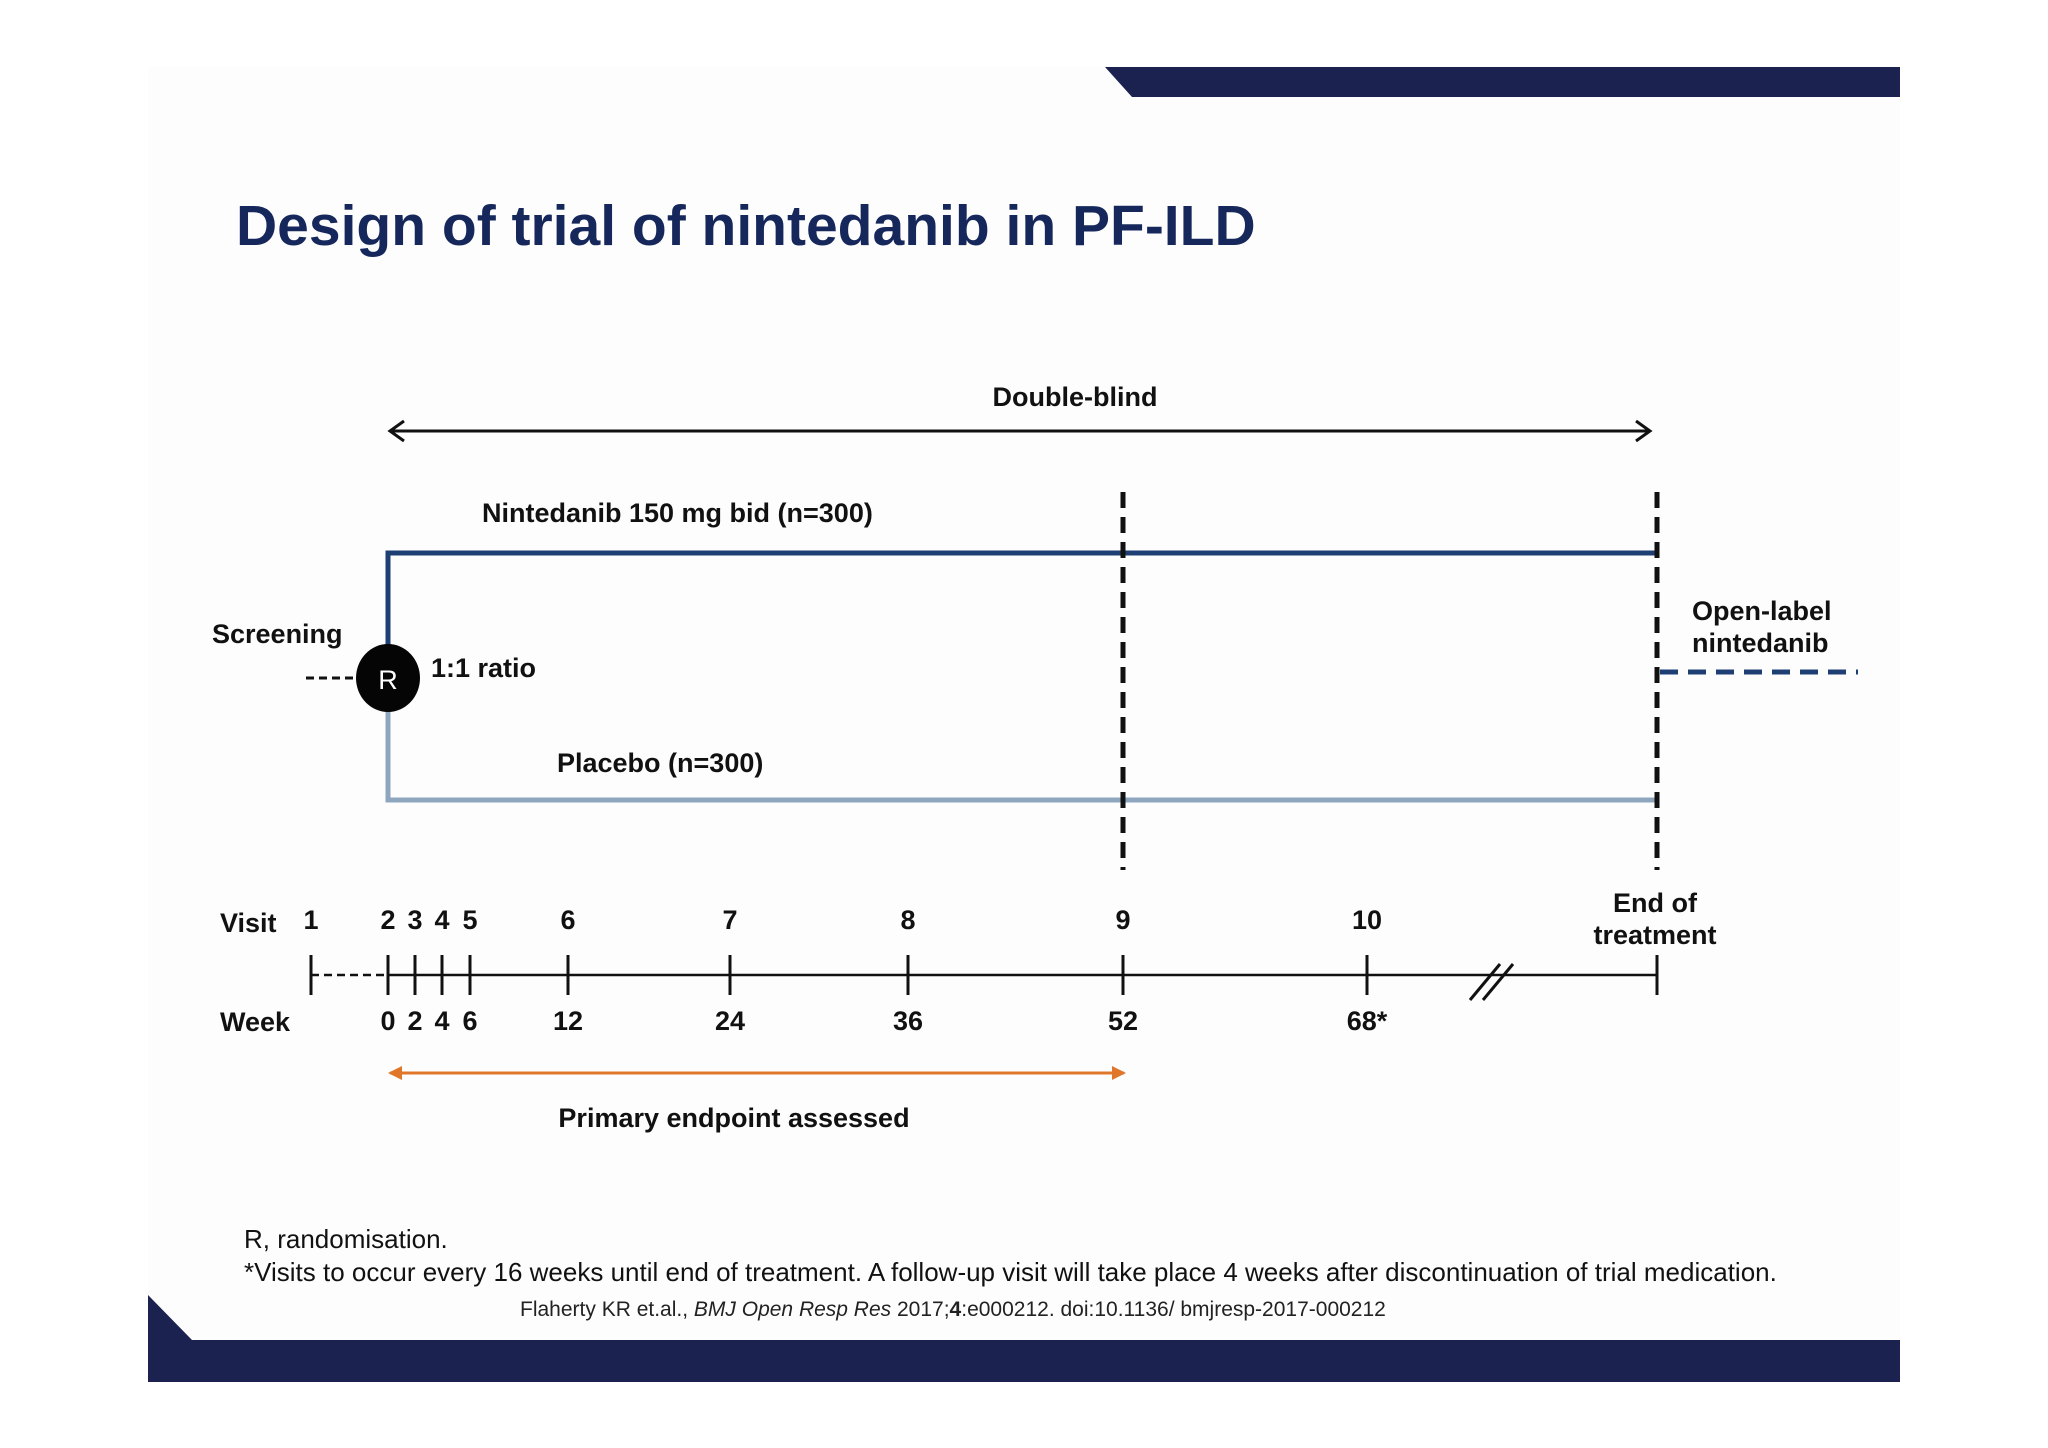  I want to click on citation-authors: Flaherty KR et.al.,, so click(607, 1309).